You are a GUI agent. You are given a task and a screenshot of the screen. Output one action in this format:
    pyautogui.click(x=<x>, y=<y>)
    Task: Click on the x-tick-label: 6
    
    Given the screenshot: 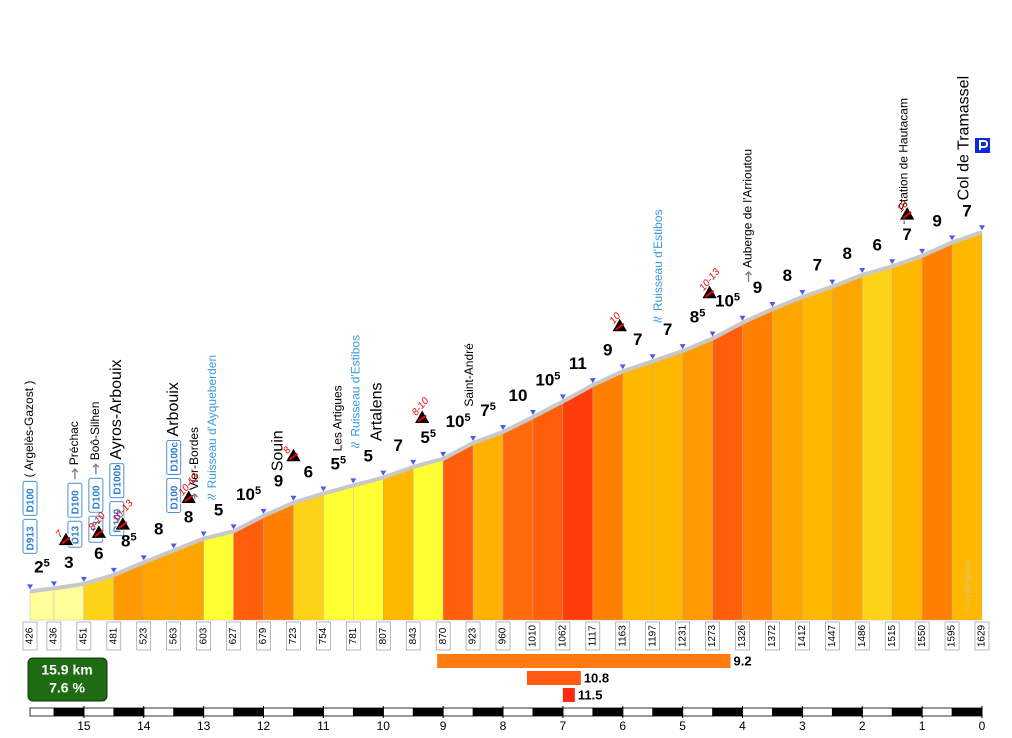 What is the action you would take?
    pyautogui.click(x=622, y=726)
    